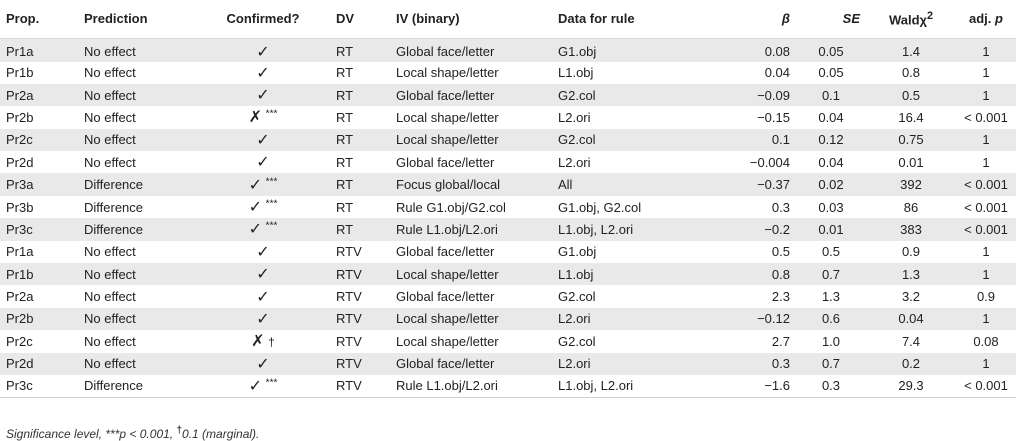  Describe the element at coordinates (831, 73) in the screenshot. I see `cell-se: 0.05` at that location.